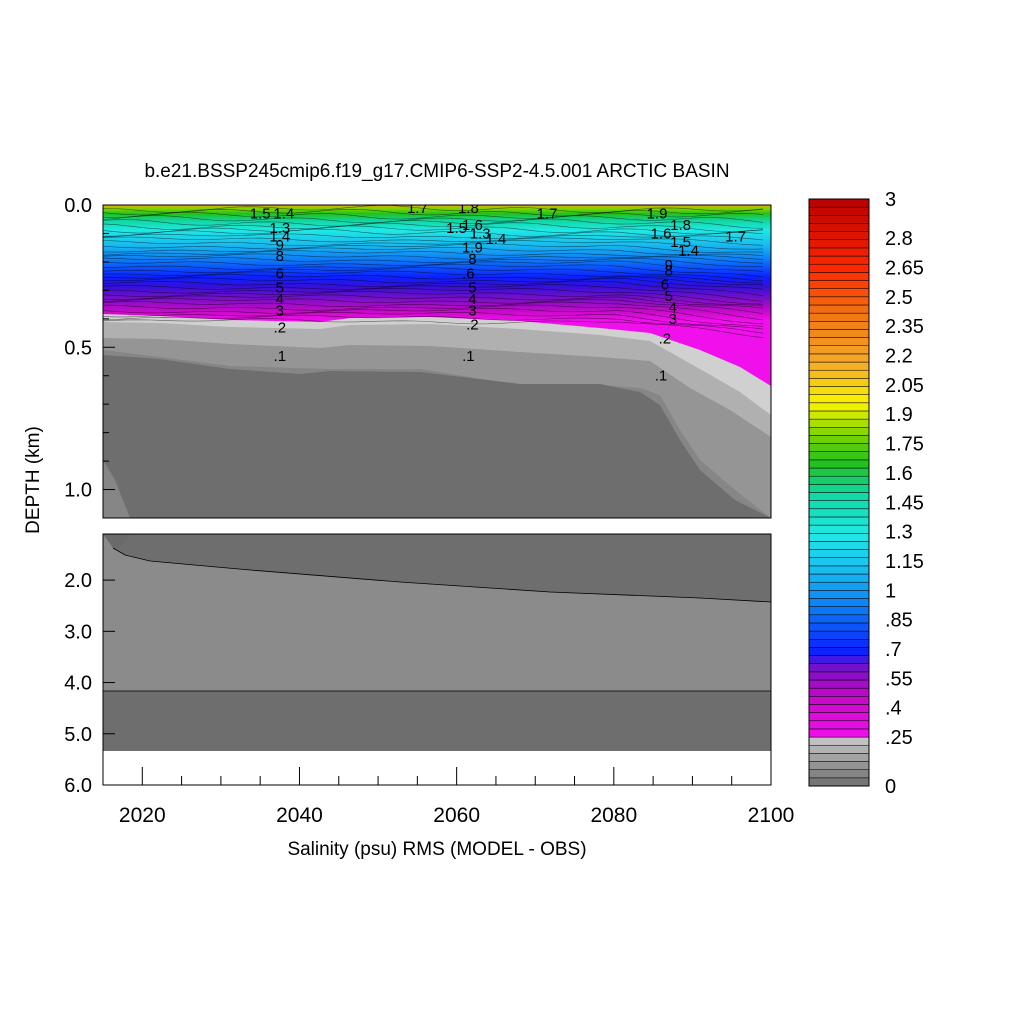  I want to click on x-axis: 2020 2040 2060 2080 2100, so click(456, 797).